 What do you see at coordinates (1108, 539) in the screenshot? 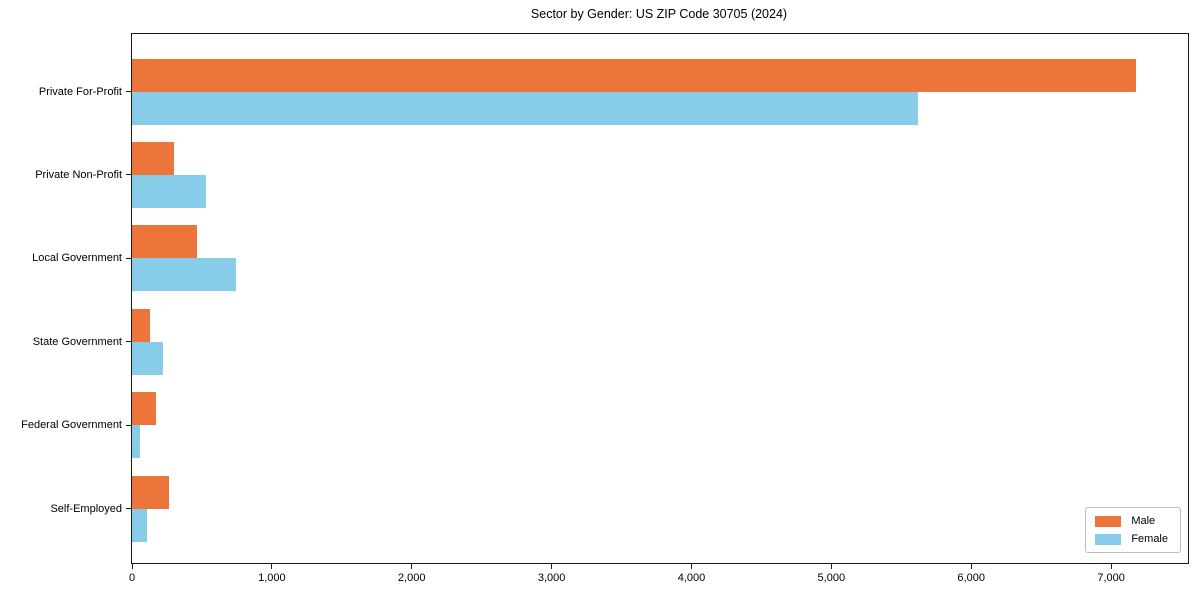
I see `female-series-swatch` at bounding box center [1108, 539].